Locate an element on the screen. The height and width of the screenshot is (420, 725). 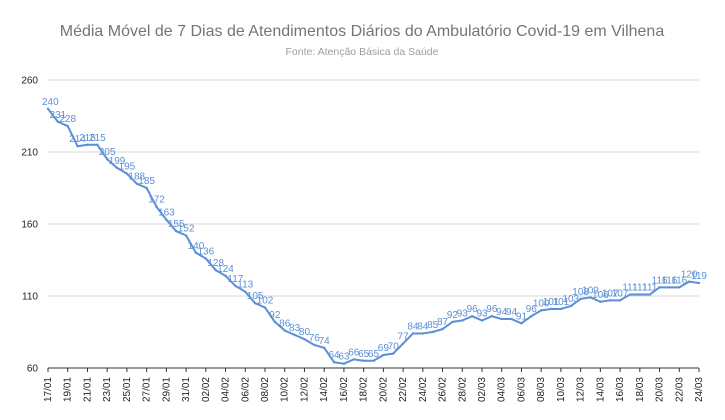
data-label: 205 is located at coordinates (107, 152).